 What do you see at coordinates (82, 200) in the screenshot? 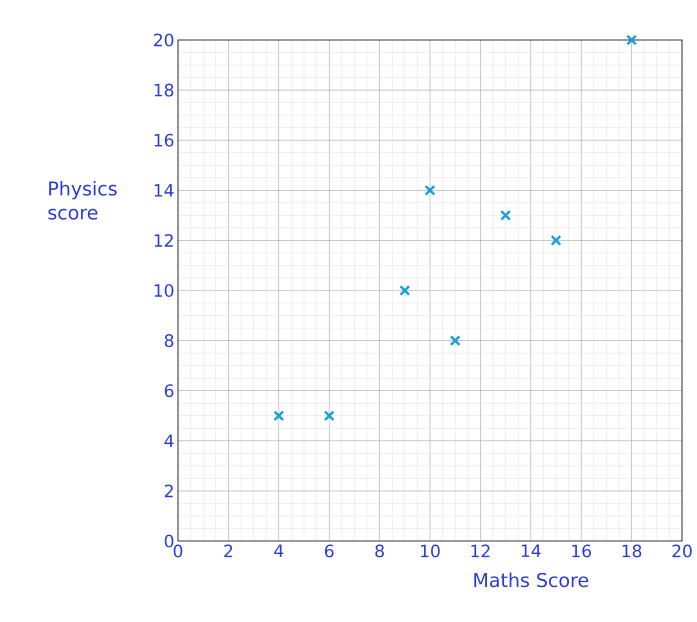
I see `y-axis-title: Physics score` at bounding box center [82, 200].